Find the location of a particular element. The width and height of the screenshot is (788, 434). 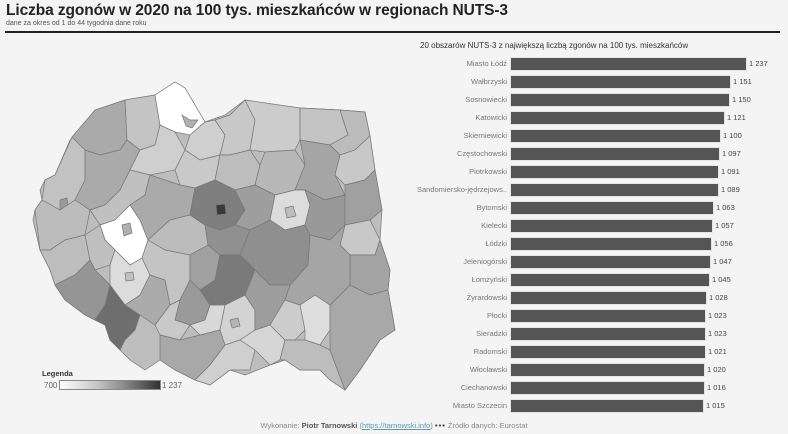

bar-row: Częstochowski 1 097 is located at coordinates (594, 154).